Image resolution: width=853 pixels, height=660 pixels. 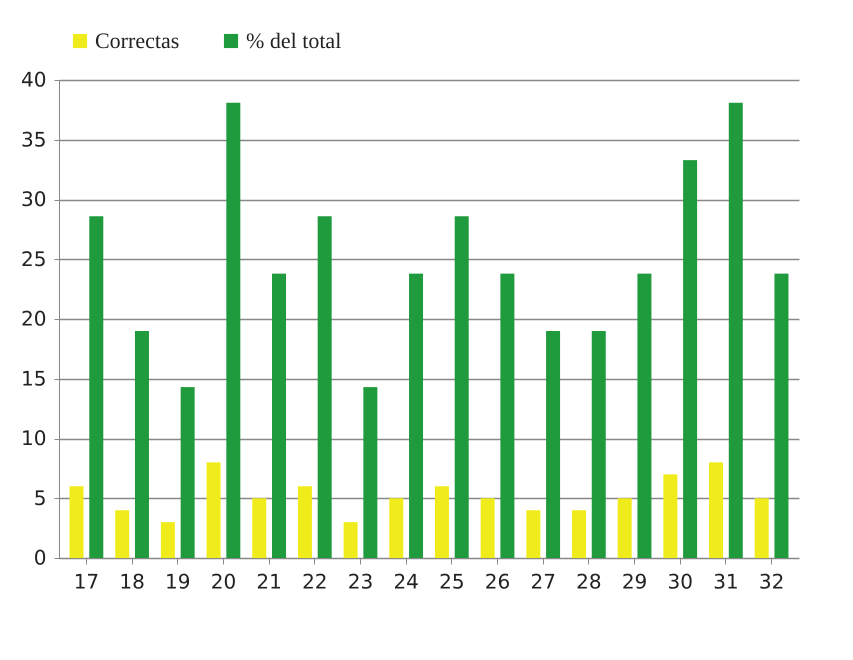 What do you see at coordinates (680, 582) in the screenshot?
I see `x-tick-label: 30` at bounding box center [680, 582].